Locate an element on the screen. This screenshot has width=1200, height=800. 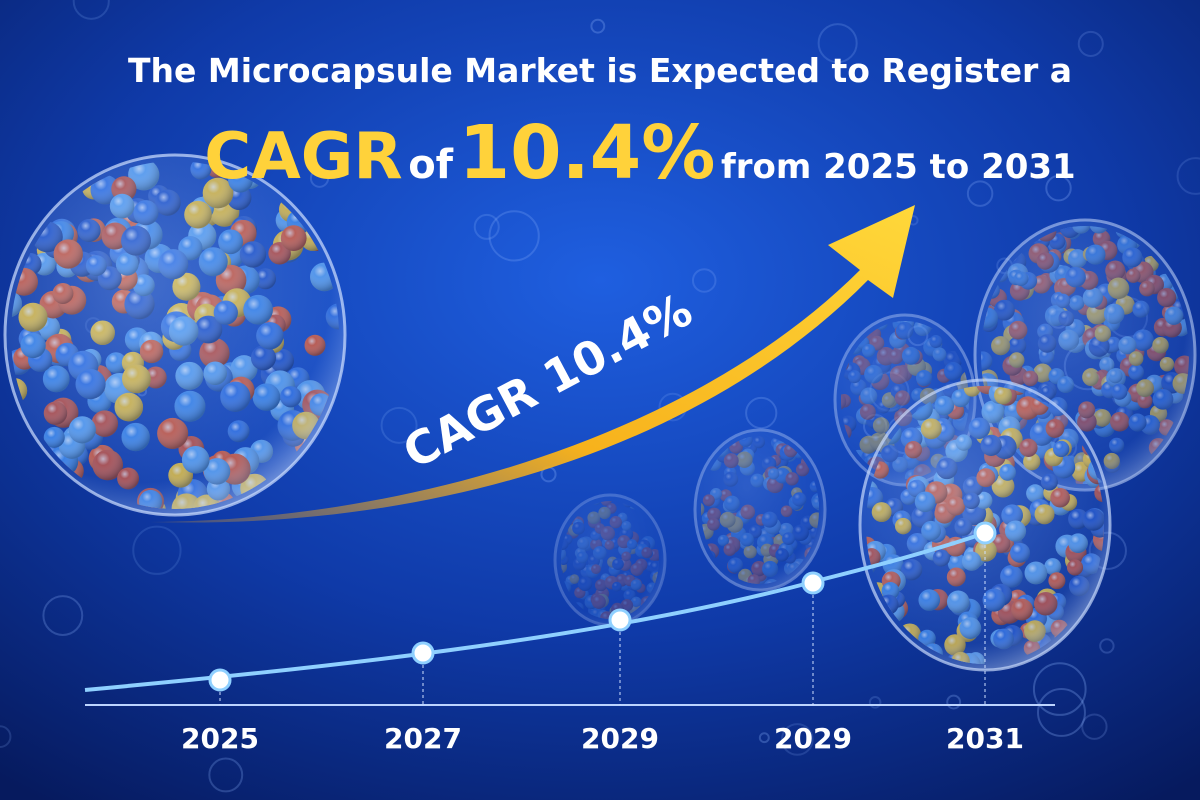
of-word: of is located at coordinates (430, 165).